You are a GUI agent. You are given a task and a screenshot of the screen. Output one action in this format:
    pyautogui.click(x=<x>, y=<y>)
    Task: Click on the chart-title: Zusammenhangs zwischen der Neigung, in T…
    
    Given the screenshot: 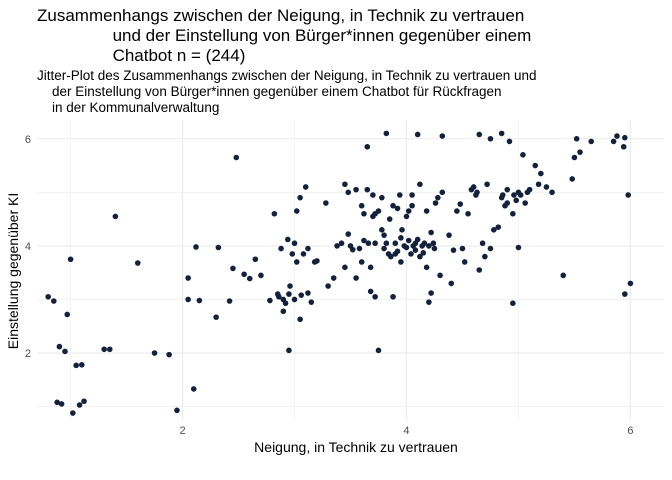 What is the action you would take?
    pyautogui.click(x=284, y=35)
    